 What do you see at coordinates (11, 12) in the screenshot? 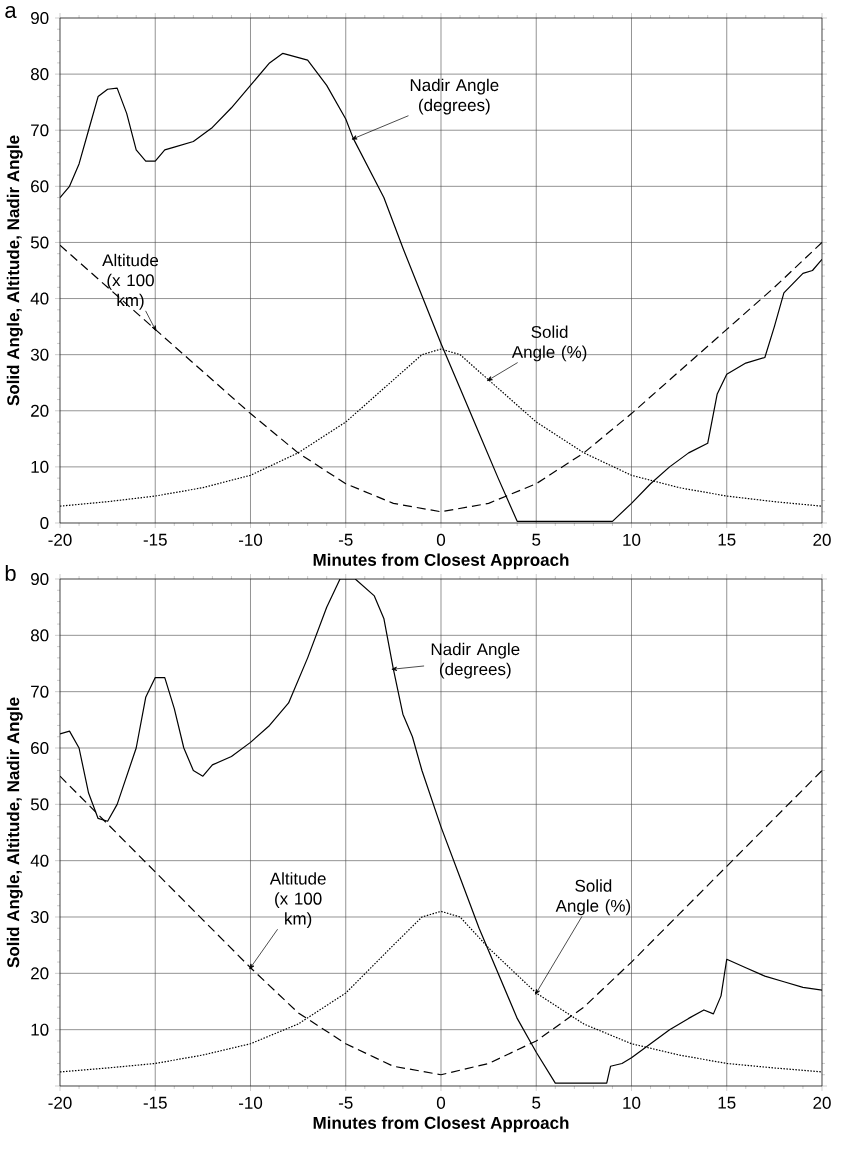
I see `chart-title: a` at bounding box center [11, 12].